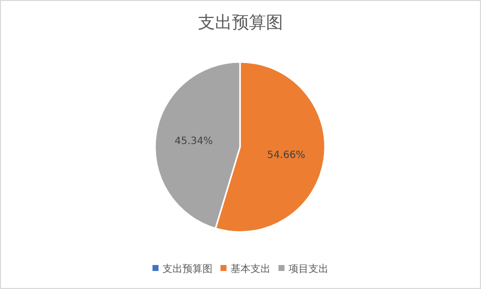  What do you see at coordinates (240, 23) in the screenshot?
I see `title: 支出预算图` at bounding box center [240, 23].